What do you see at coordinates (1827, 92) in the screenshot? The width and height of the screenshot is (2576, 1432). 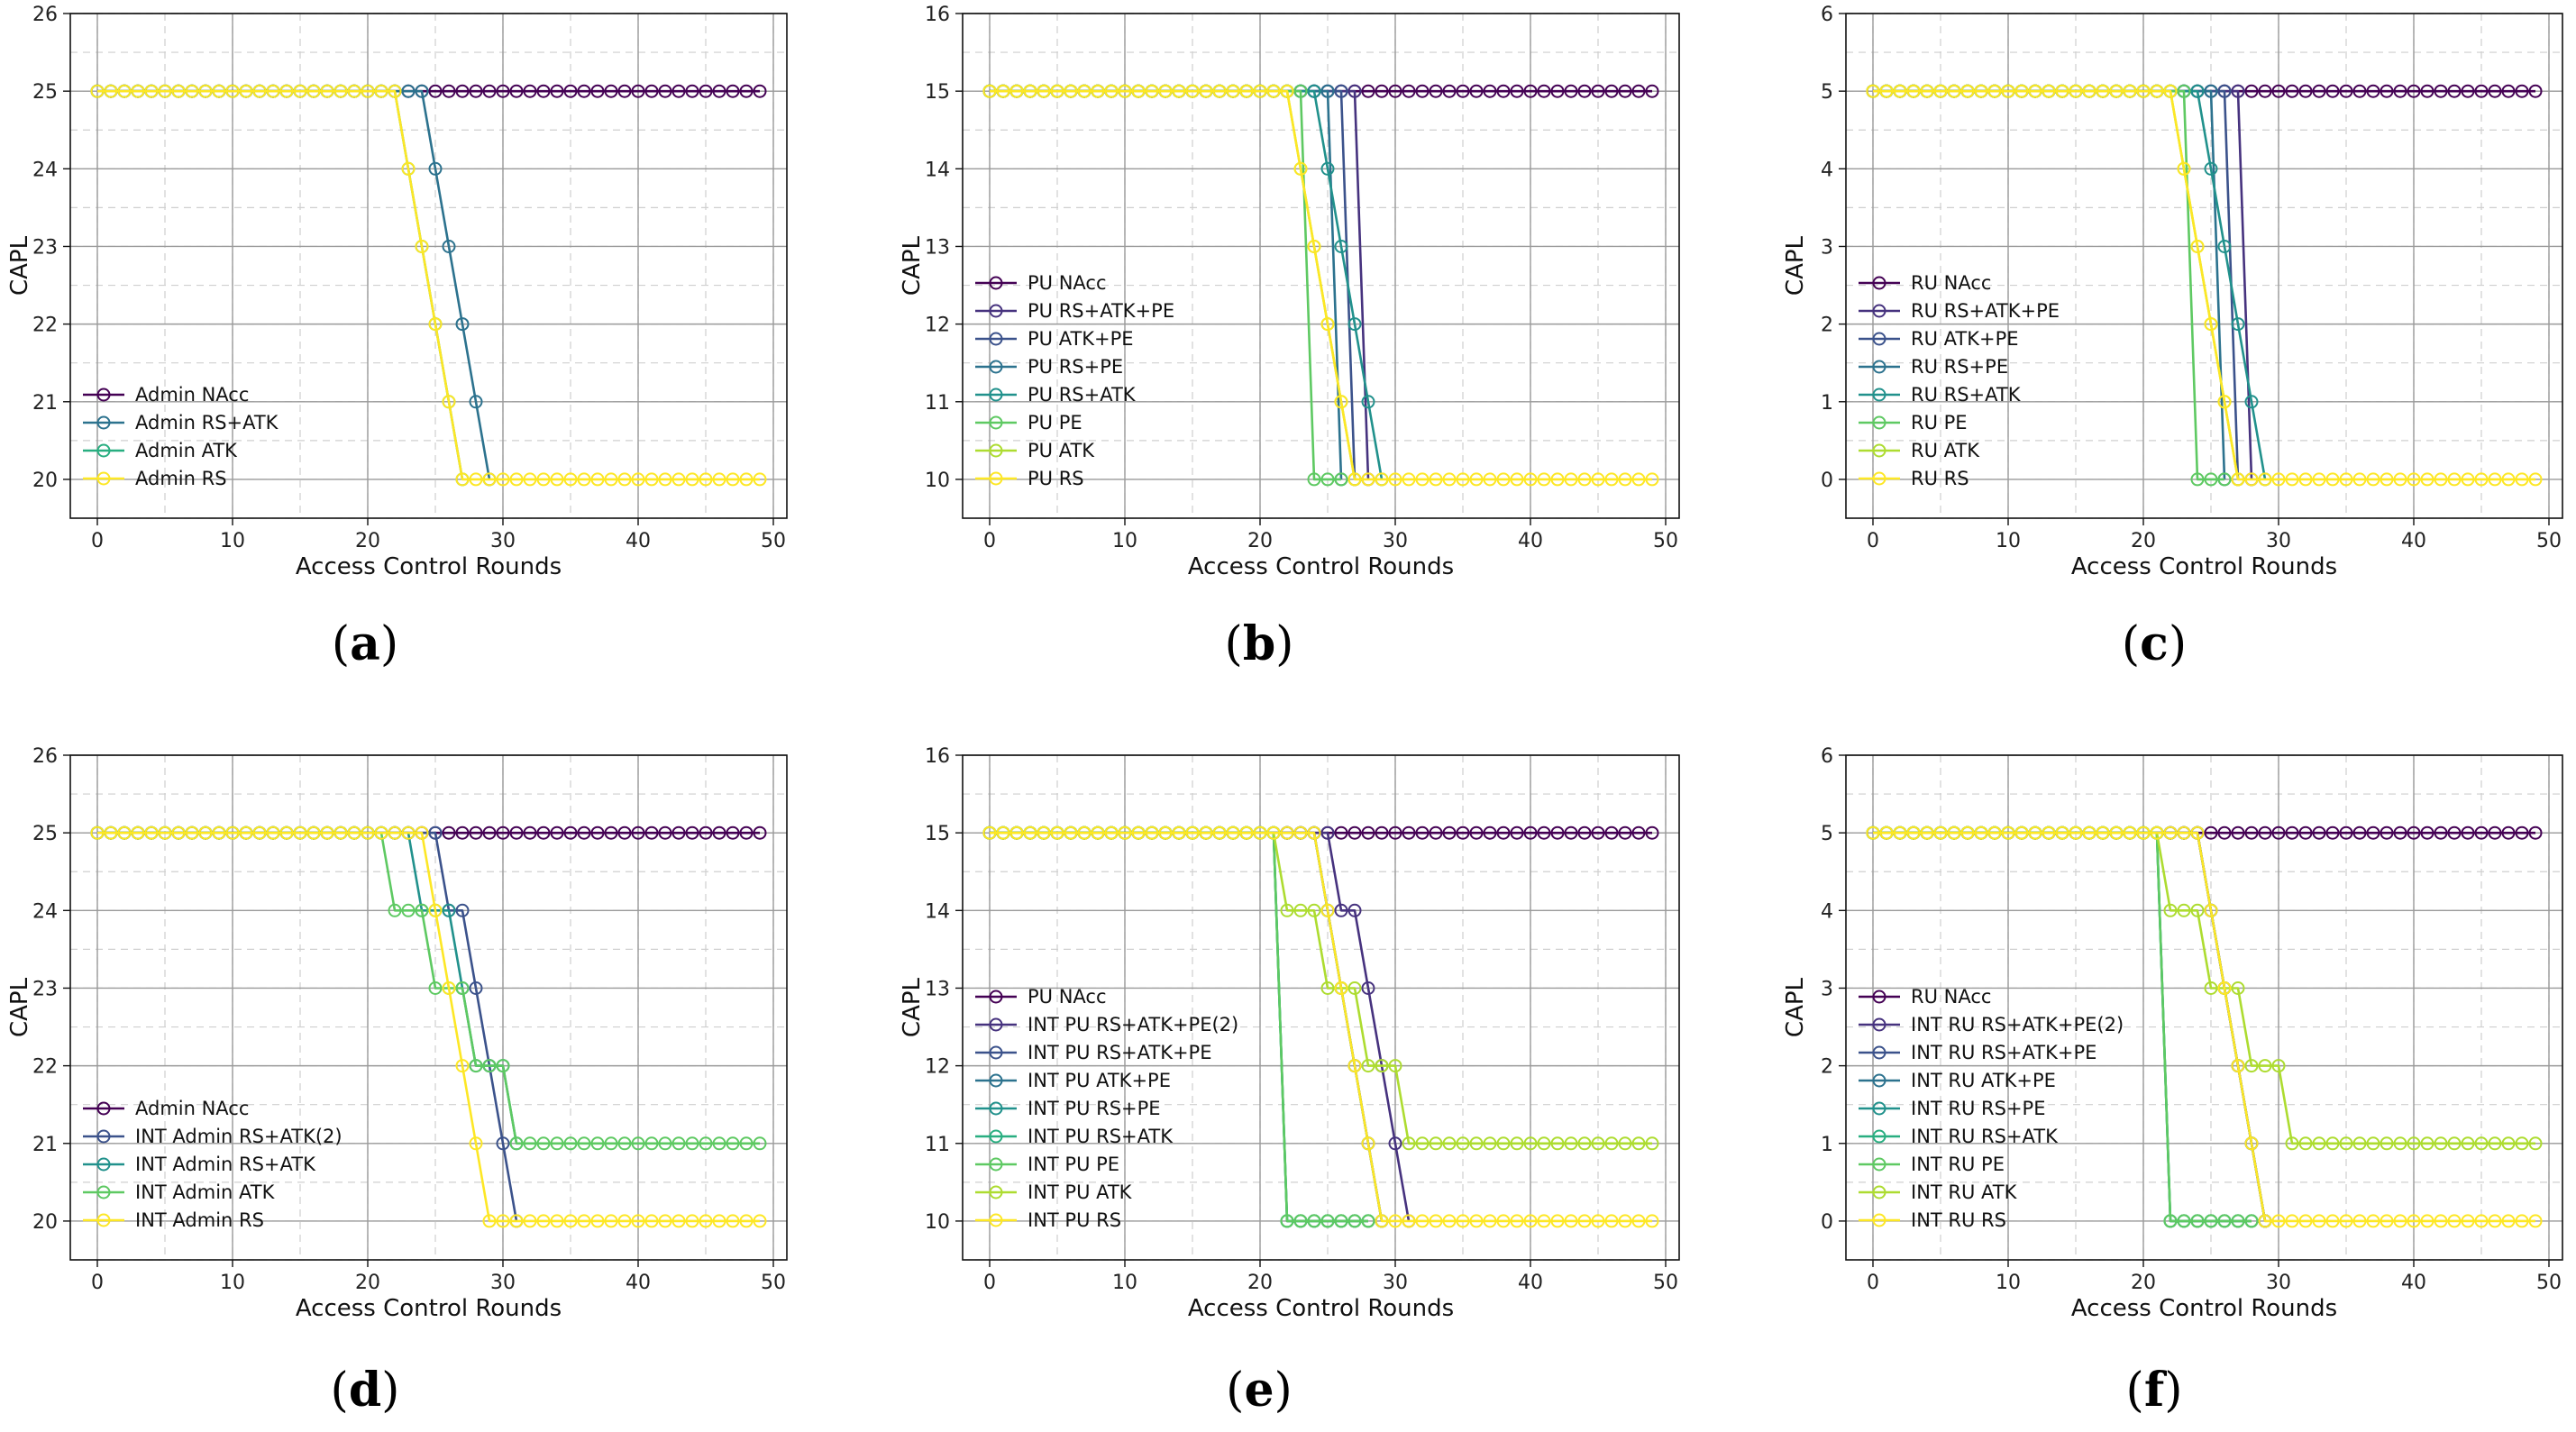 I see `y-tick-label: 5` at bounding box center [1827, 92].